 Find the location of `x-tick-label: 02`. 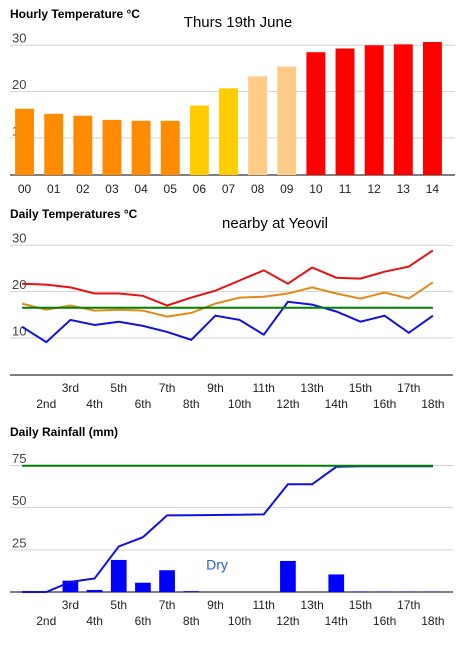

x-tick-label: 02 is located at coordinates (83, 189).